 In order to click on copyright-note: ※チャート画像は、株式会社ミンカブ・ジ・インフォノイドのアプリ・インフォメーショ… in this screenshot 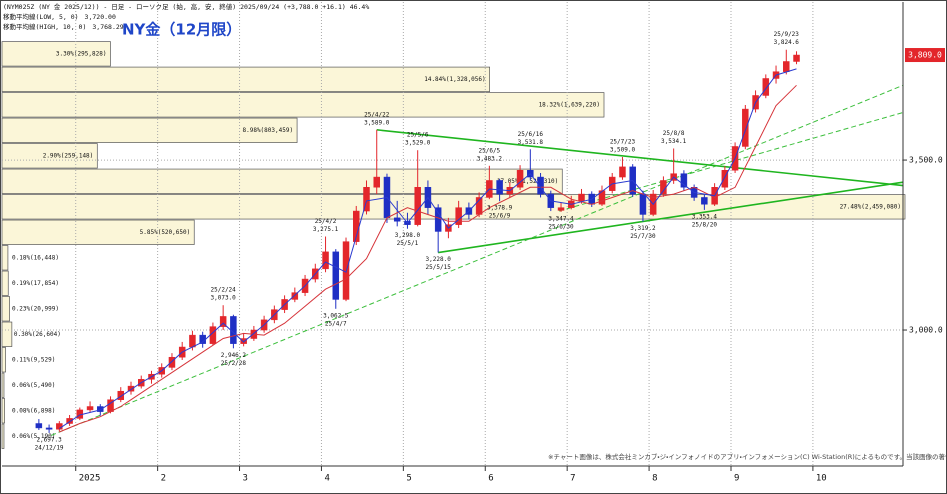, I will do `click(747, 456)`.